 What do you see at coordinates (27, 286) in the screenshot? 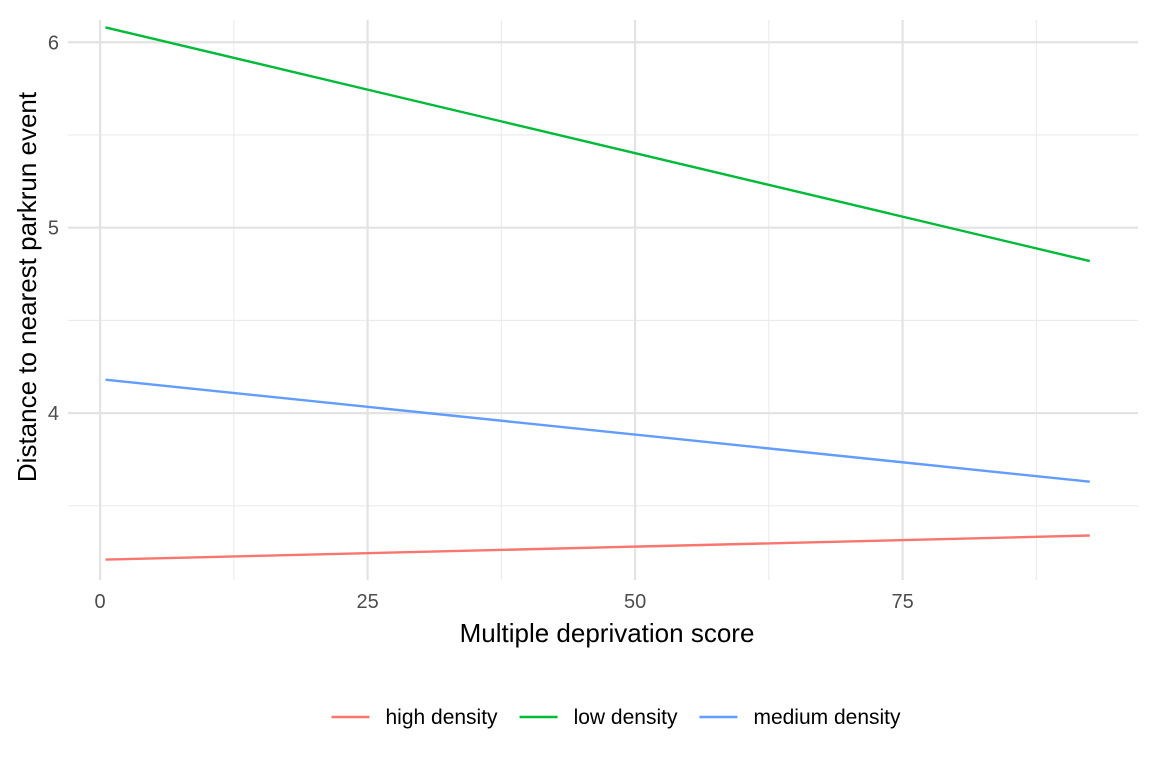
I see `y-axis-title: Distance to nearest parkrun event` at bounding box center [27, 286].